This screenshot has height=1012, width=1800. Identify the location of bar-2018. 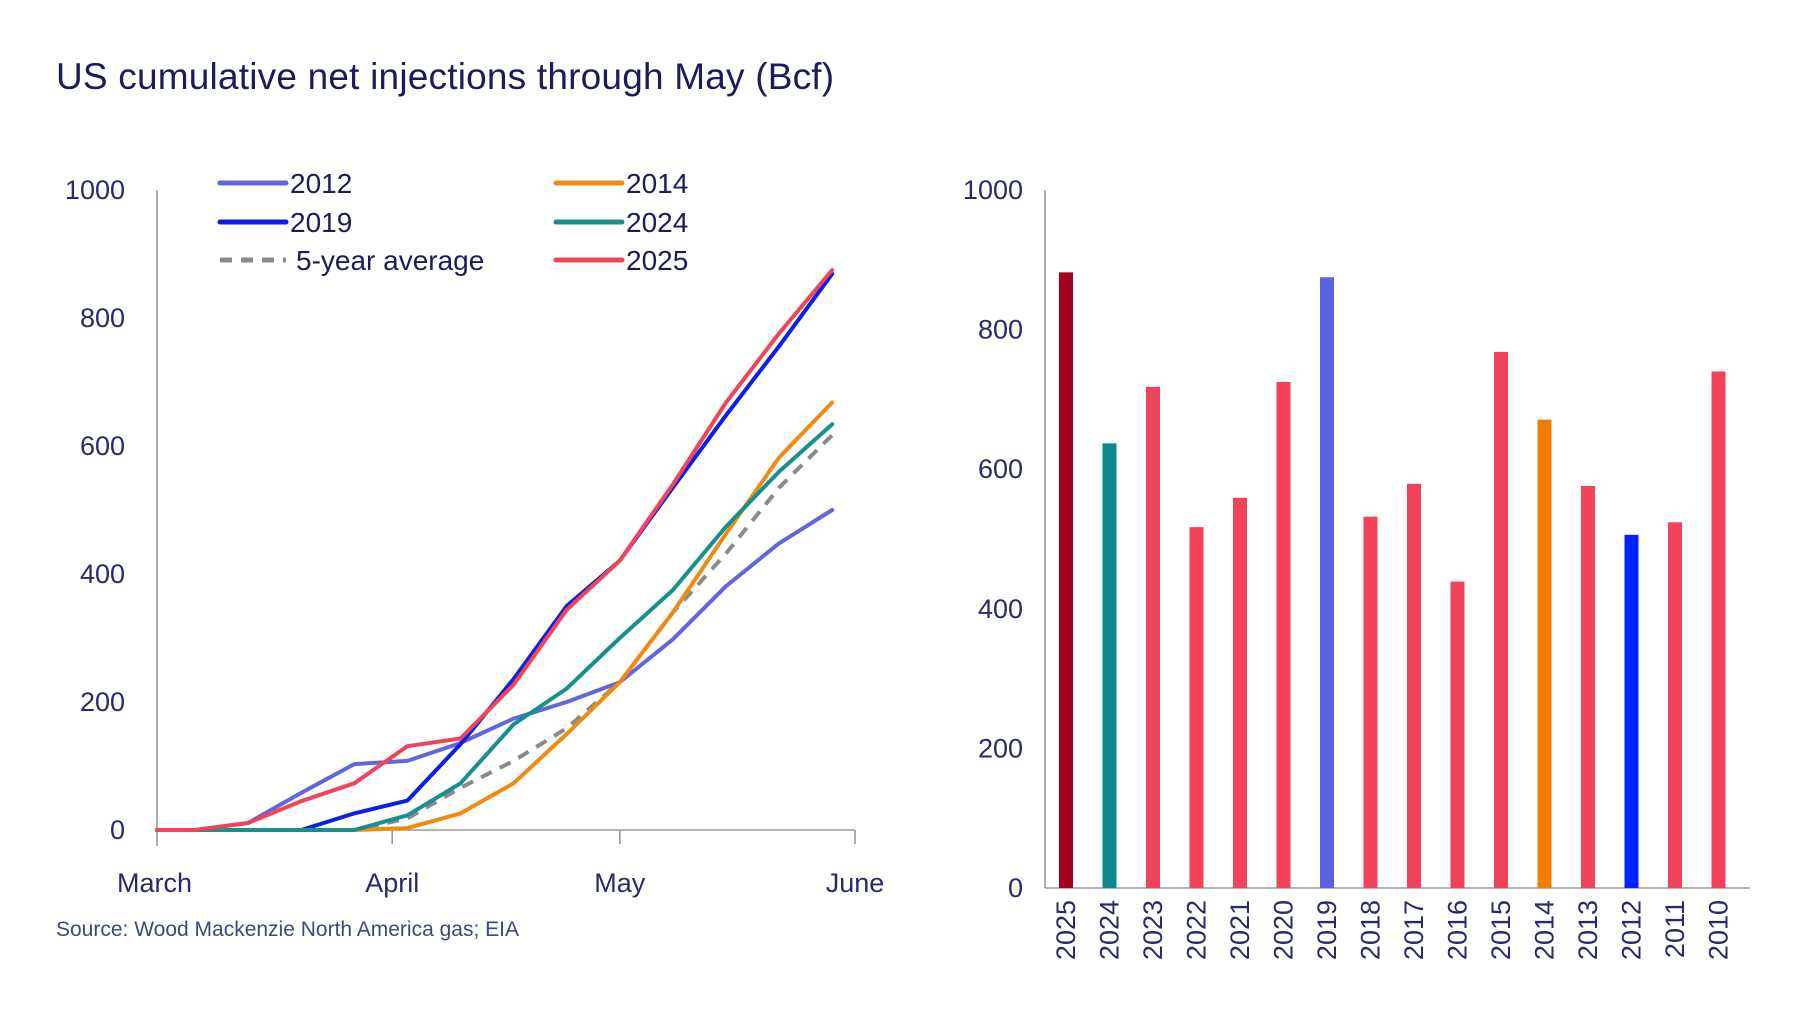
(1370, 702).